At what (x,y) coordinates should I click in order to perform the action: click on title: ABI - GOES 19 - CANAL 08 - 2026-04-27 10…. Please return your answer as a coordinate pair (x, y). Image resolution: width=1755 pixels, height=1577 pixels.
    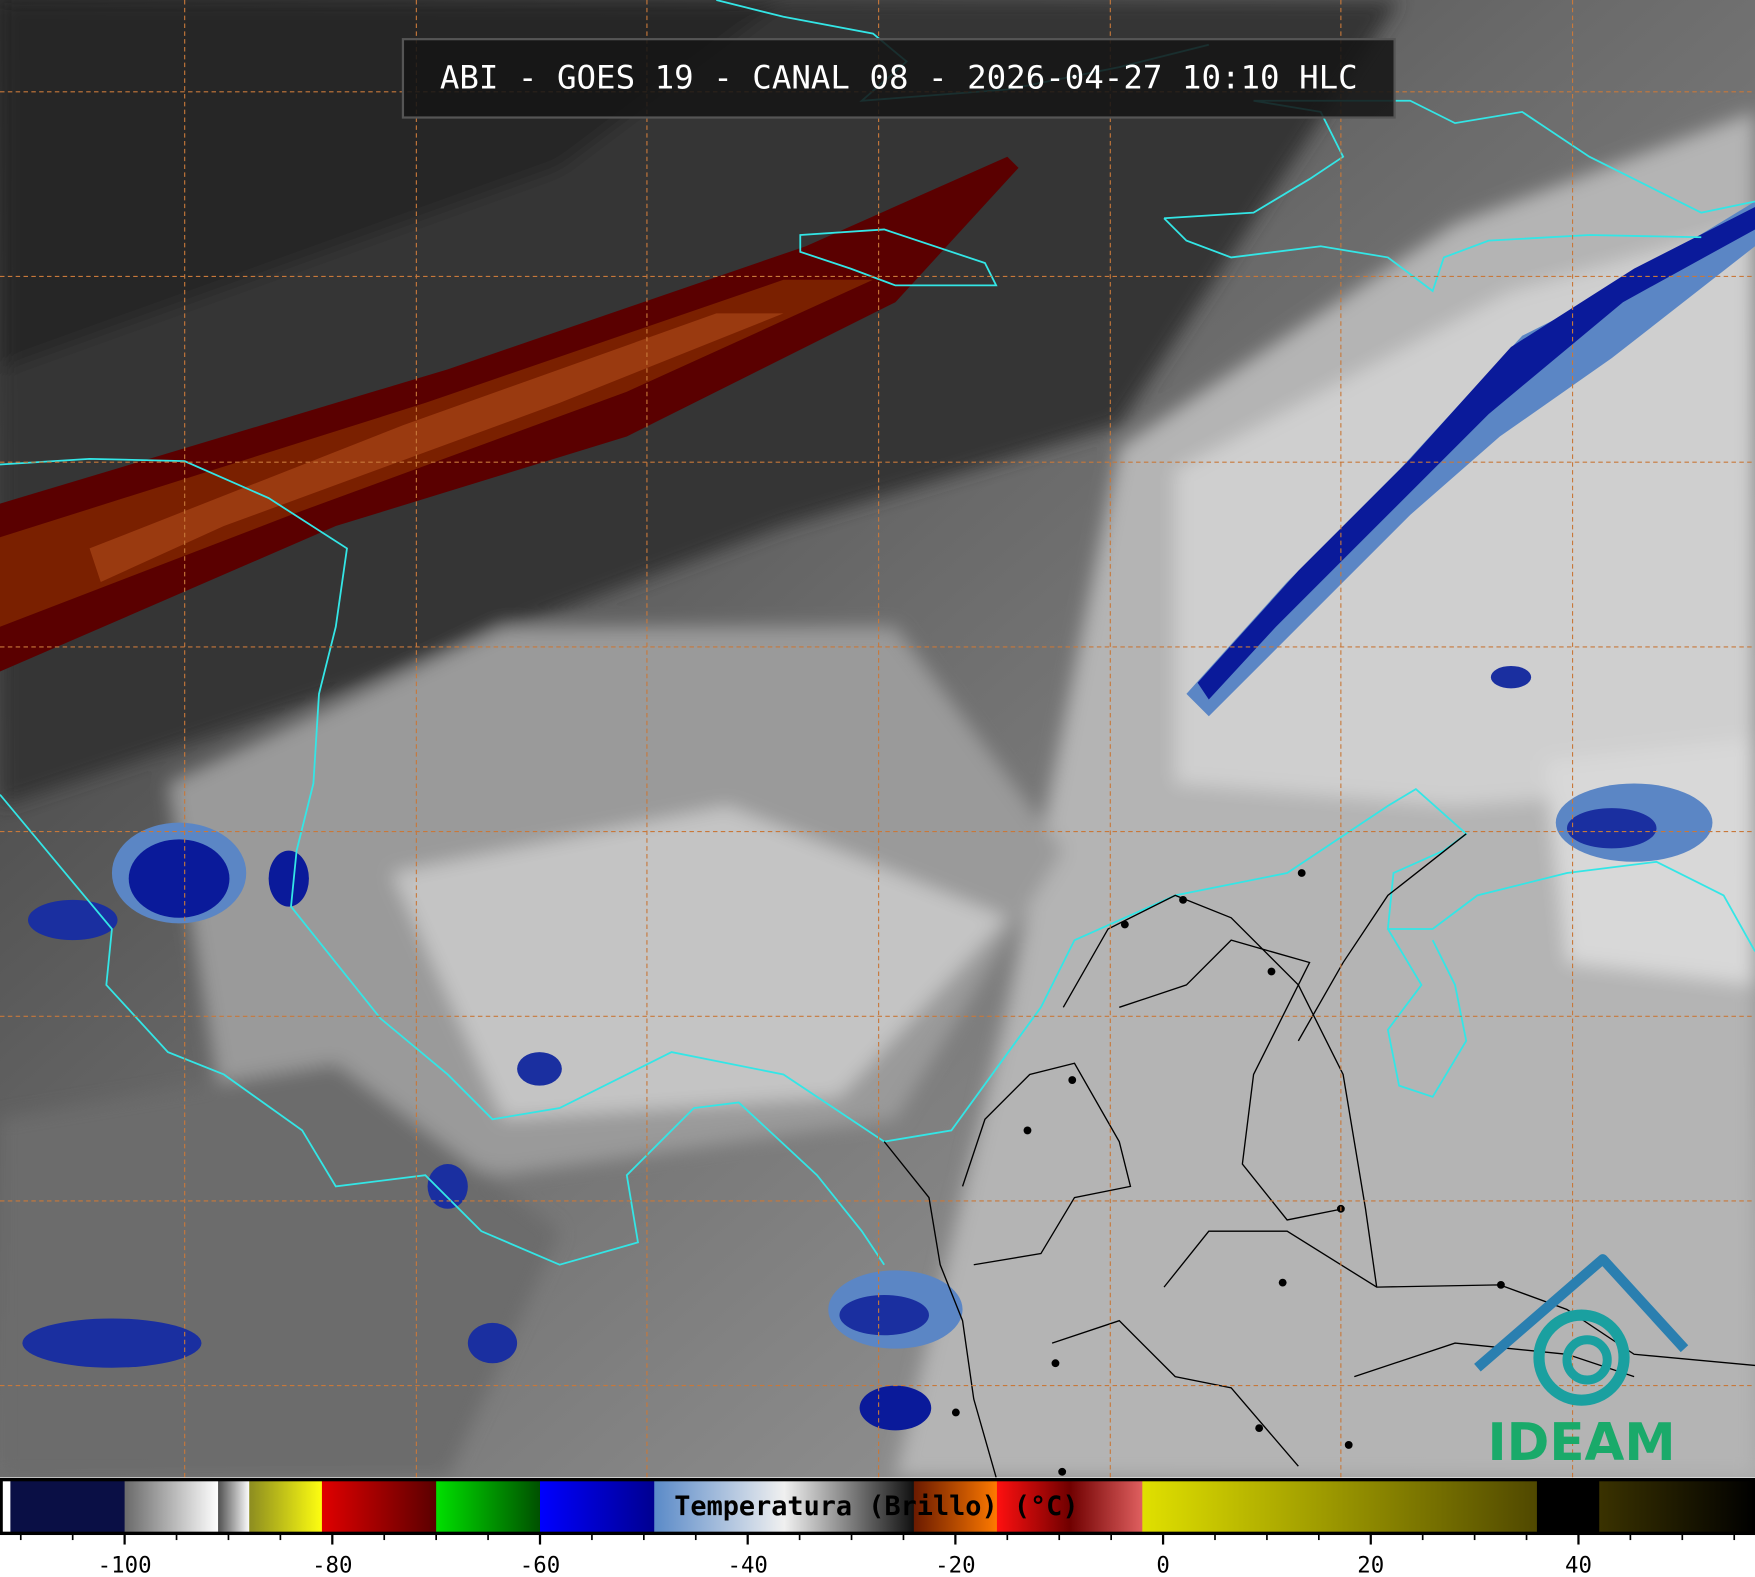
    Looking at the image, I should click on (899, 77).